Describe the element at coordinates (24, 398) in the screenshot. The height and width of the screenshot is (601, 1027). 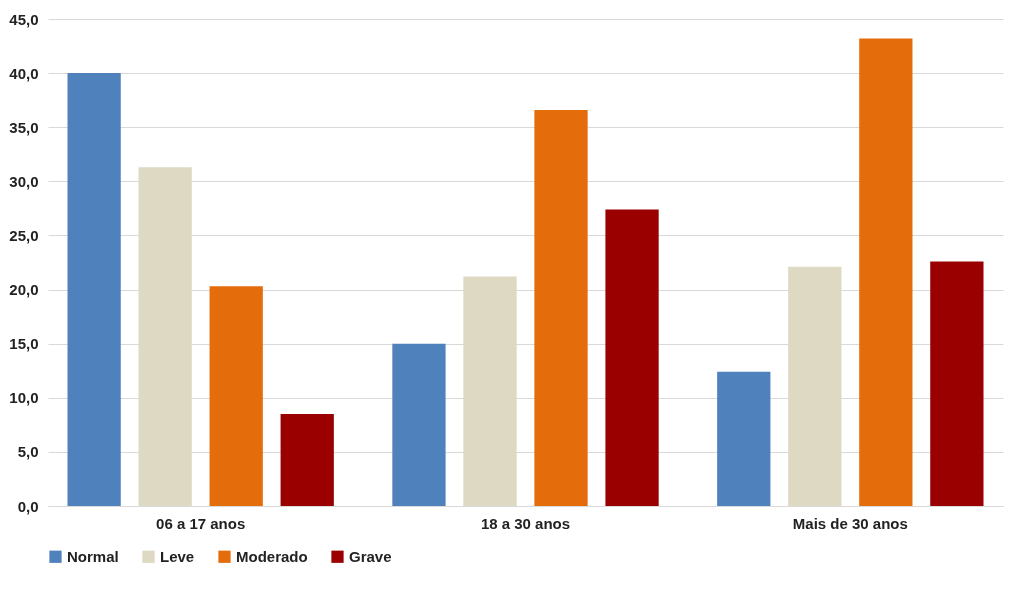
I see `y-tick-label: 10,0` at that location.